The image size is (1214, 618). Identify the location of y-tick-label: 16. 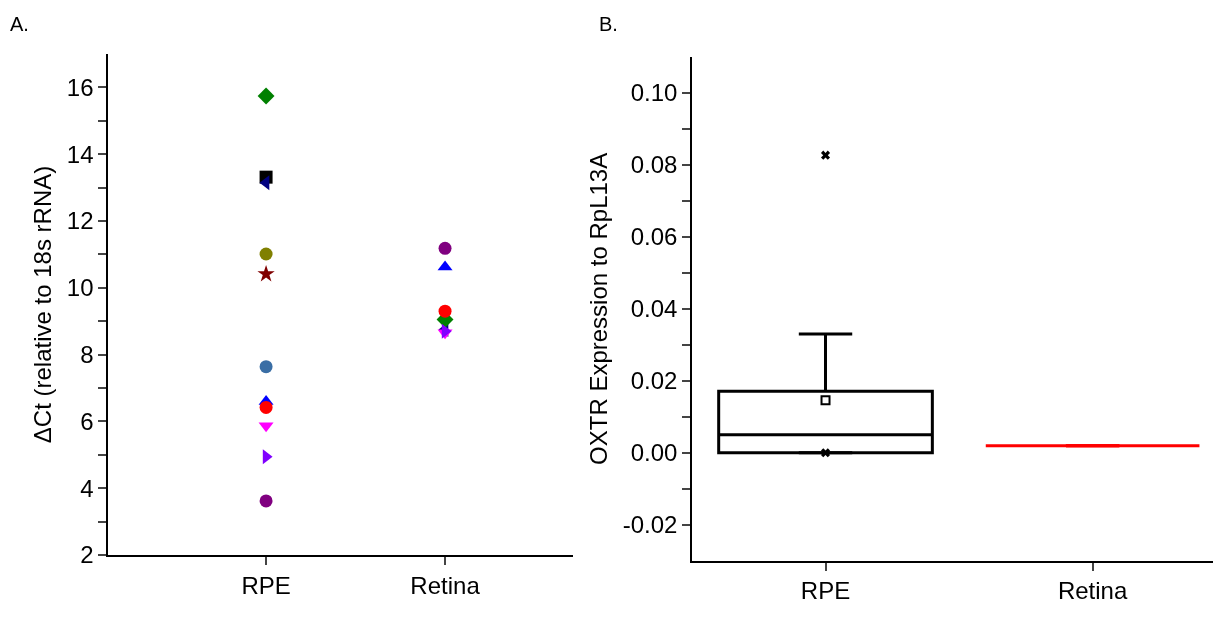
(80, 87).